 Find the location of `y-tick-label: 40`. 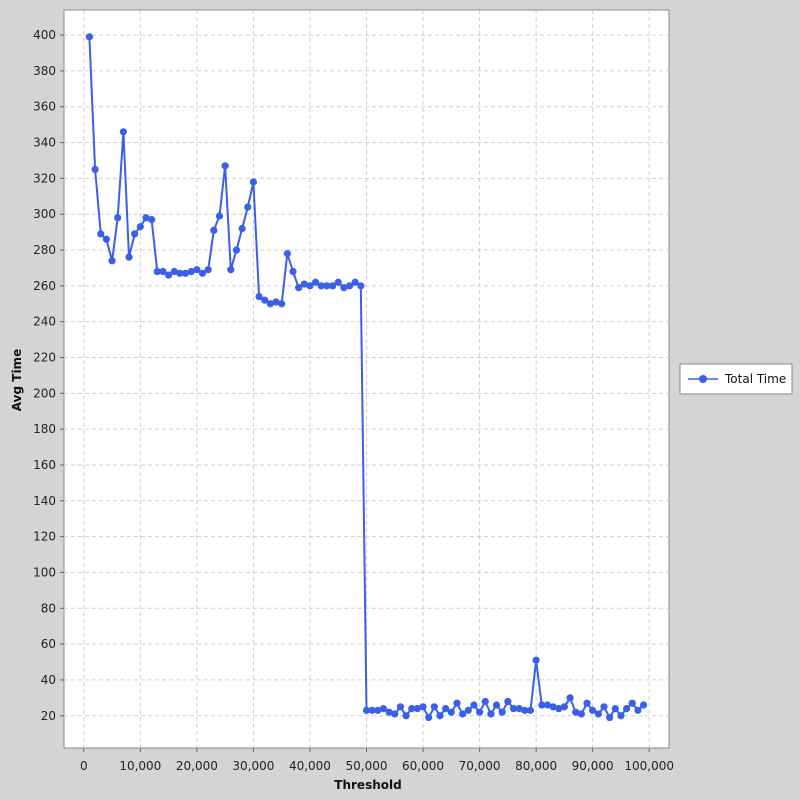

y-tick-label: 40 is located at coordinates (48, 680).